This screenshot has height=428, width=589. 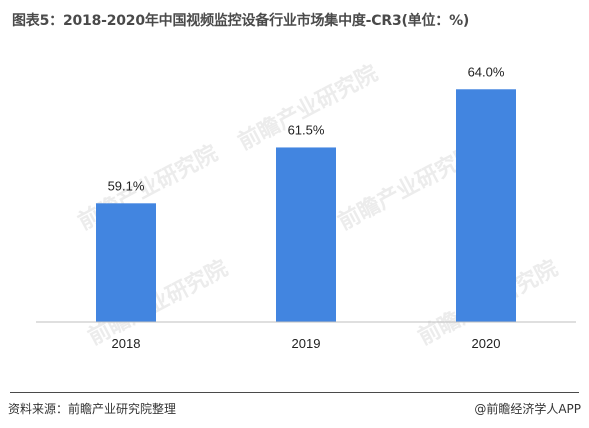 I want to click on footer-divider, so click(x=294, y=392).